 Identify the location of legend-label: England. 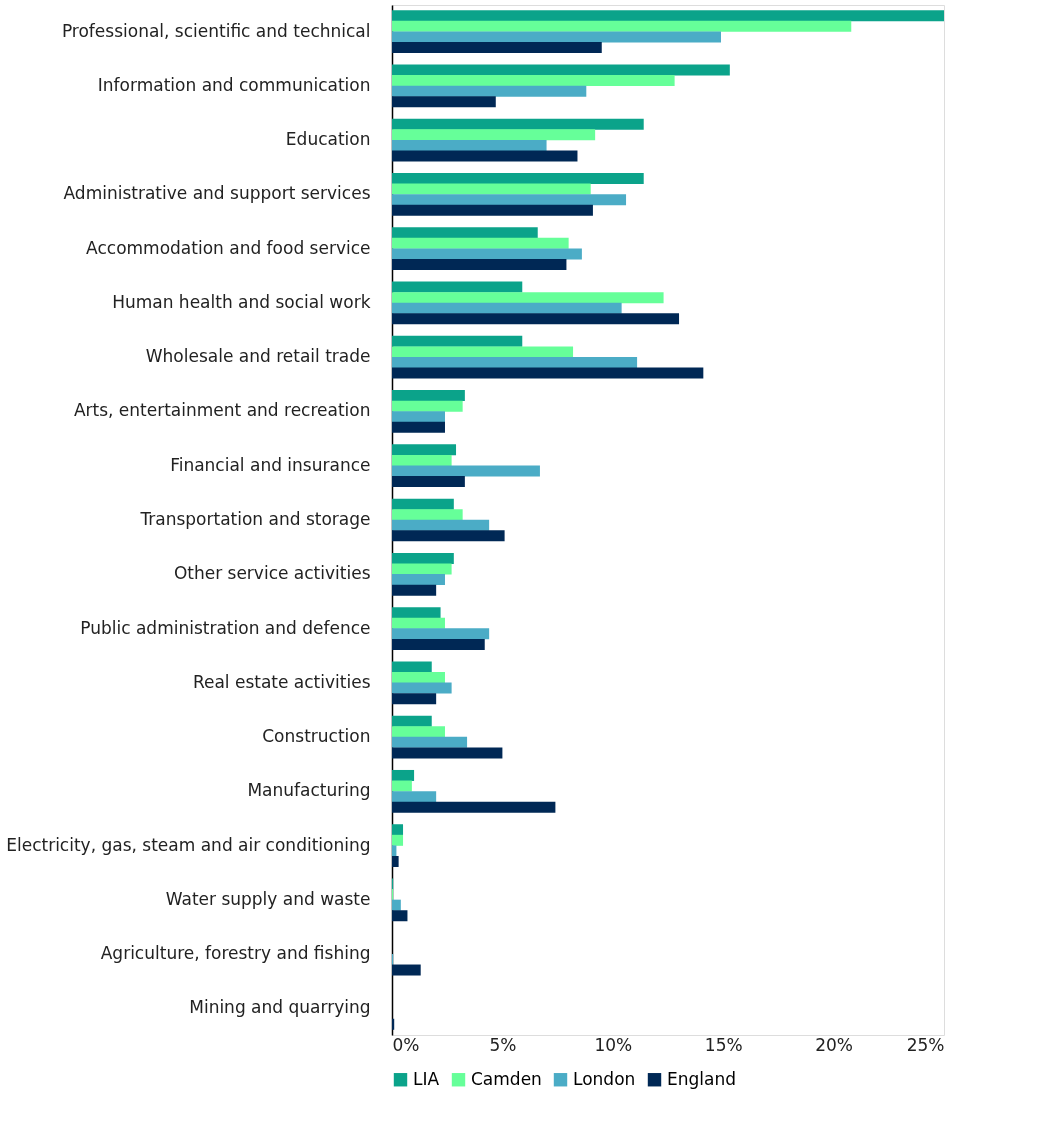
(702, 1078).